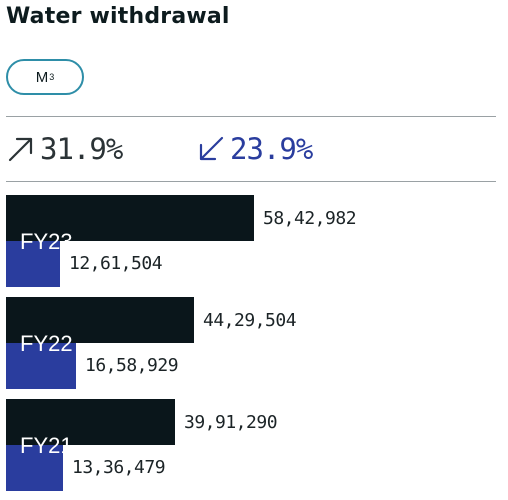  What do you see at coordinates (46, 343) in the screenshot?
I see `category-label-fy22: FY22` at bounding box center [46, 343].